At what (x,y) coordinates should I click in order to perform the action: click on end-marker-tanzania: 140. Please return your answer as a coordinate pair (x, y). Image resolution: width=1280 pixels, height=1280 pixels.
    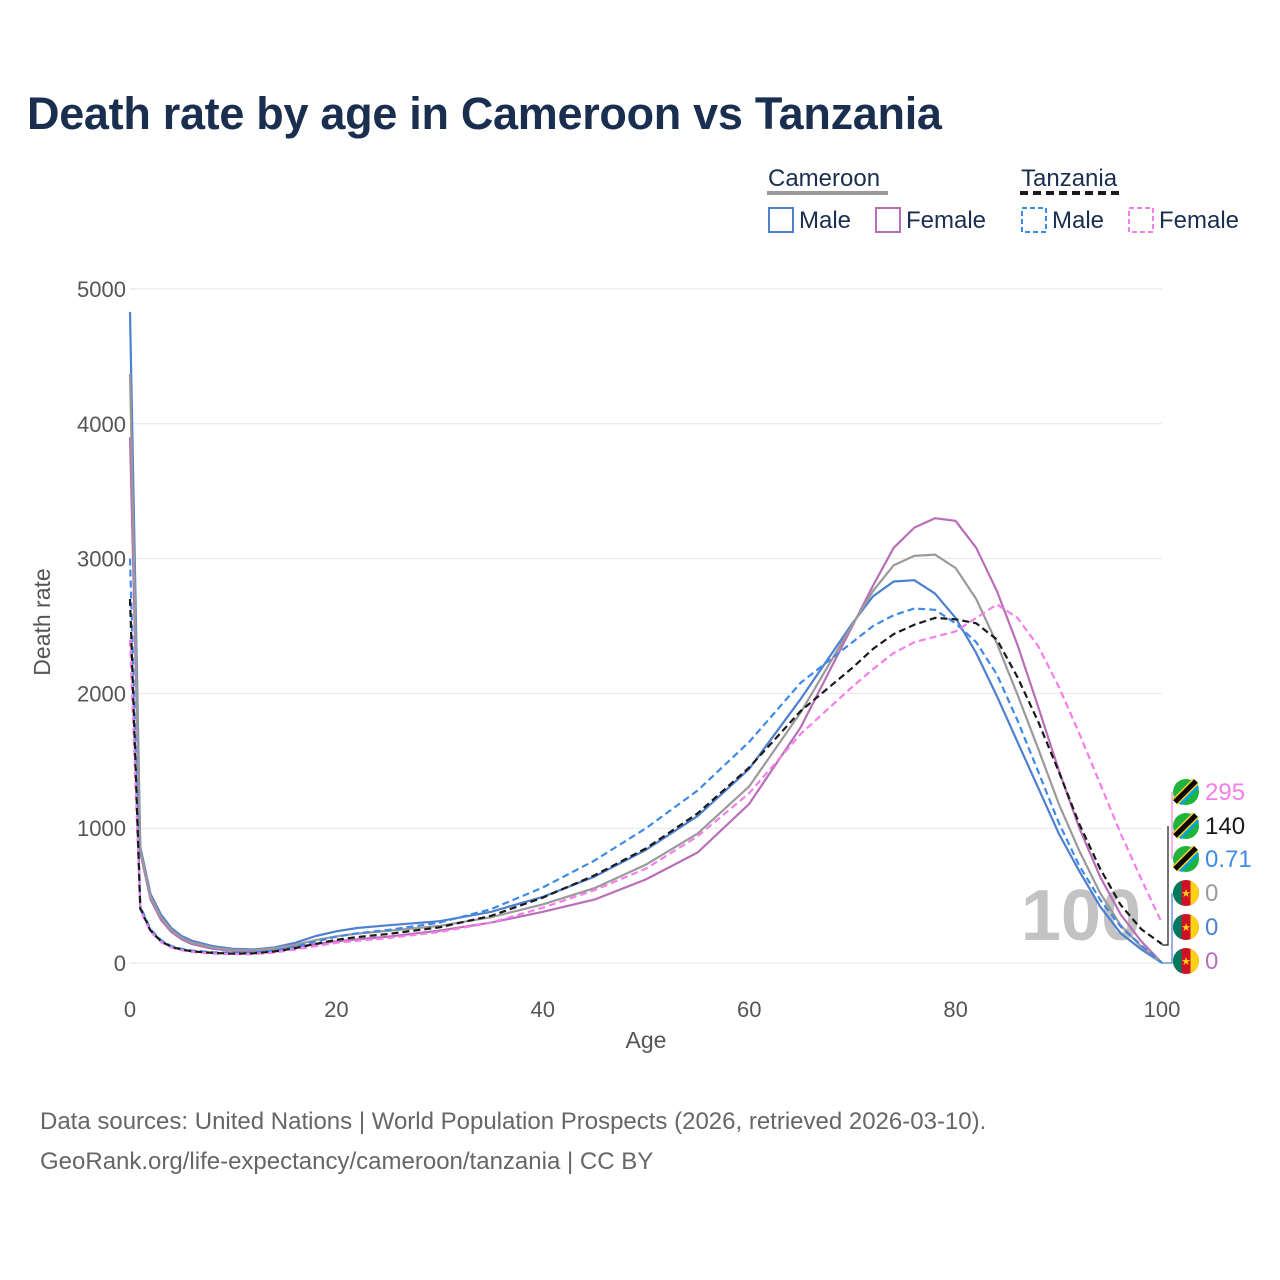
    Looking at the image, I should click on (1208, 826).